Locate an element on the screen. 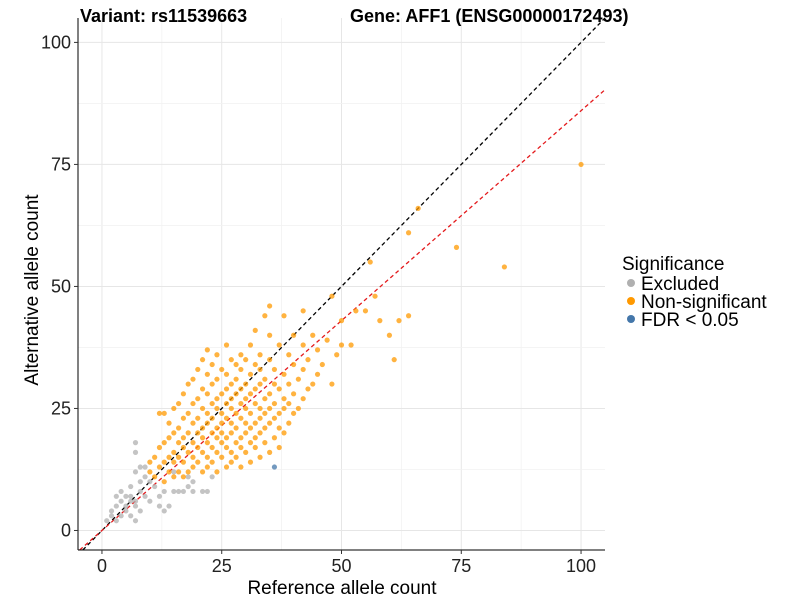  x-tick-label: 75 is located at coordinates (461, 566).